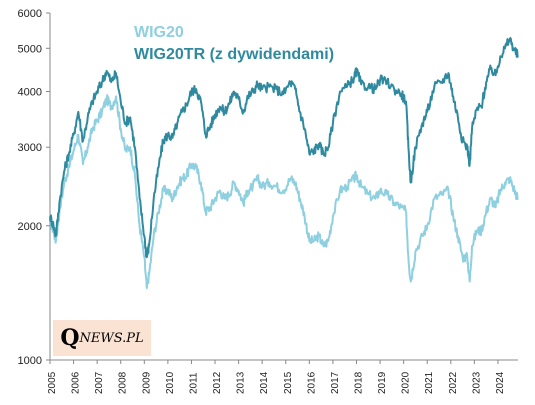 The width and height of the screenshot is (535, 405). I want to click on legend-label-wig20: WIG20, so click(159, 32).